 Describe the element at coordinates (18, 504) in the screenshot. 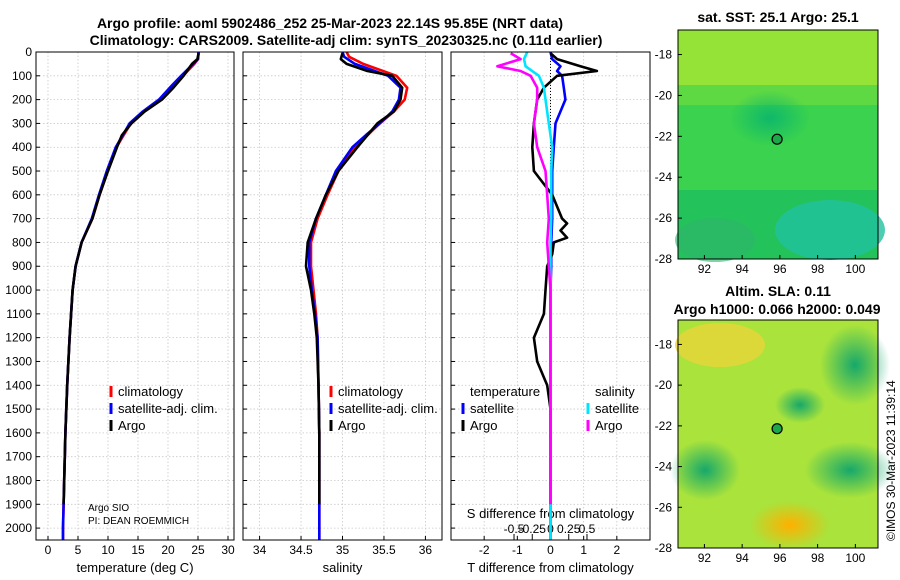

I see `y-tick-label: 1900` at that location.